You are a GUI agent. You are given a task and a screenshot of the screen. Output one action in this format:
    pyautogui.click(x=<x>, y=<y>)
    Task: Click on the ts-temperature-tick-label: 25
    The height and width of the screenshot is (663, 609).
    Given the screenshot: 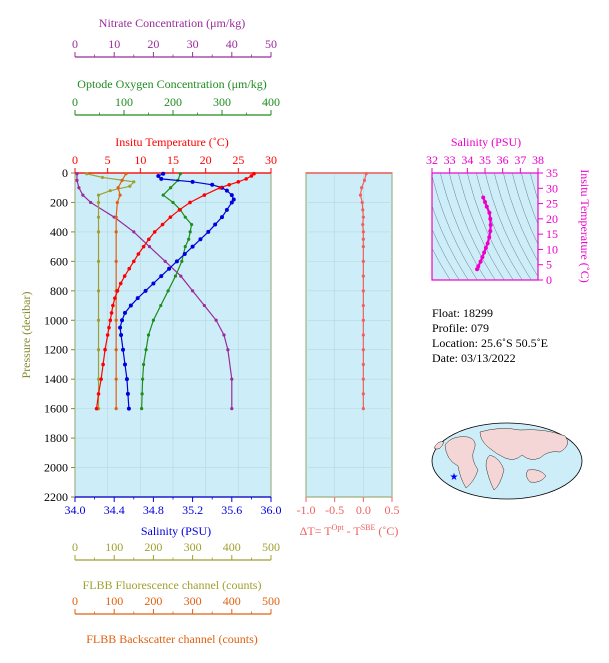 What is the action you would take?
    pyautogui.click(x=552, y=204)
    